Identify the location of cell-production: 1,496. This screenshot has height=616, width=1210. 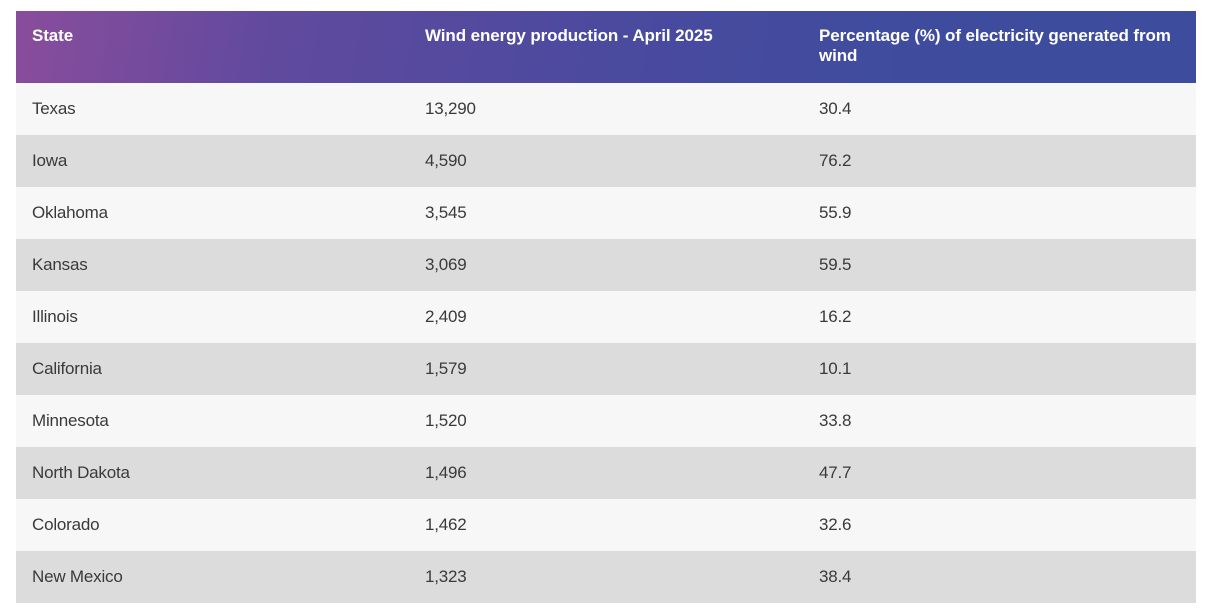
(446, 472).